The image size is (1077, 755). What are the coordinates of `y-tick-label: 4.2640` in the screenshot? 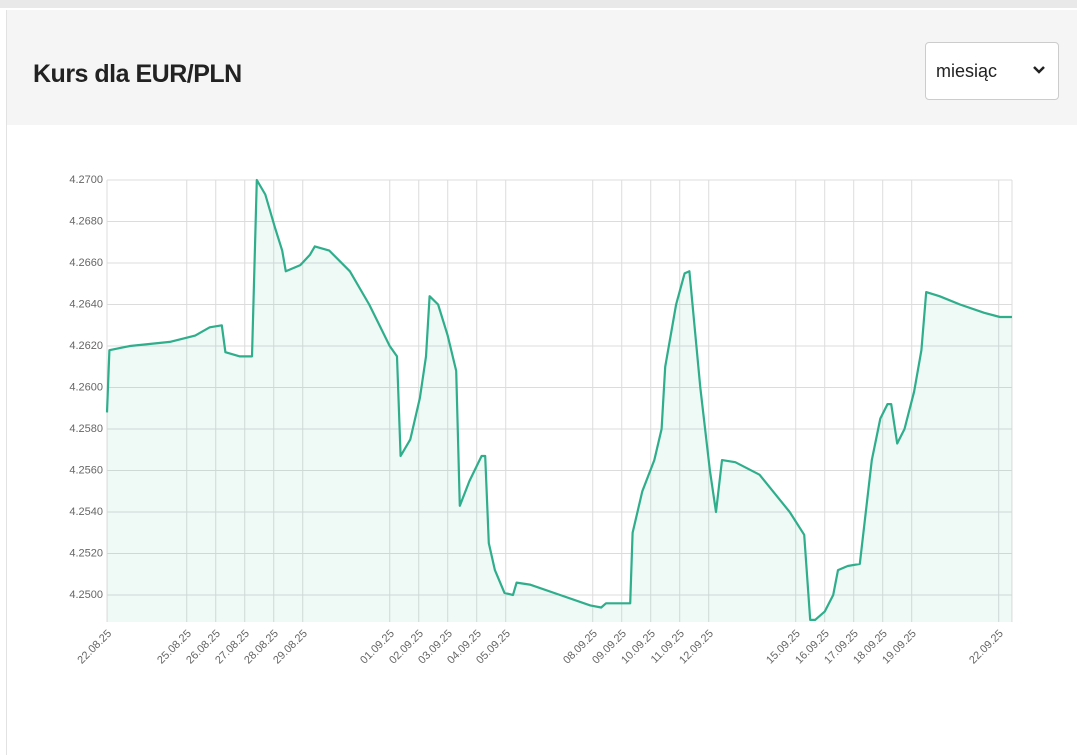 It's located at (86, 304).